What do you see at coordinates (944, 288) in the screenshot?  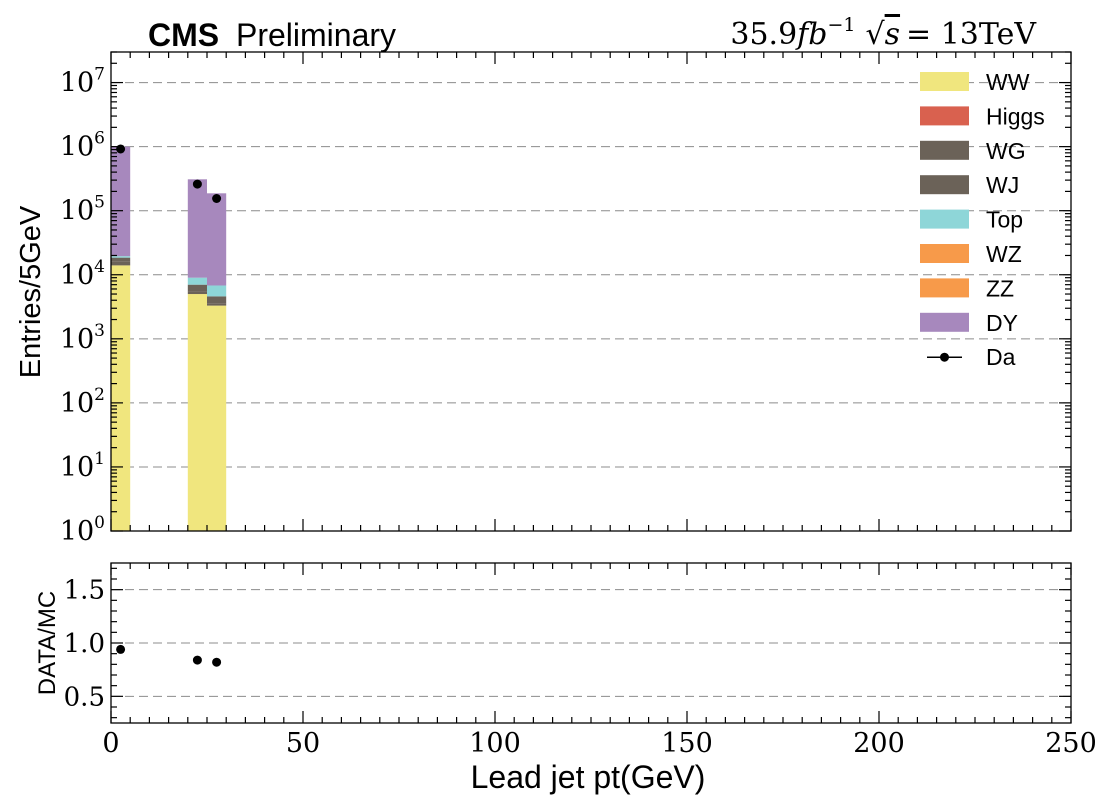 I see `legend-swatch-zz` at bounding box center [944, 288].